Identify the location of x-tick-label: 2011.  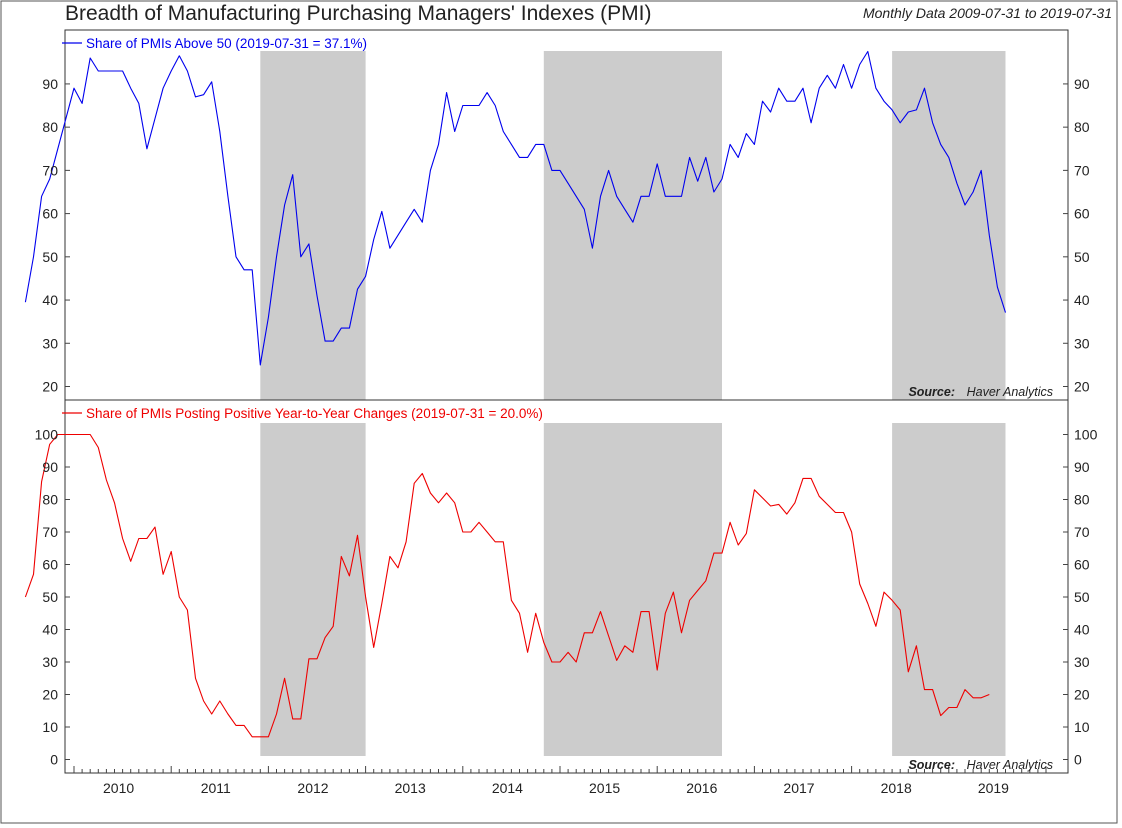
(216, 788).